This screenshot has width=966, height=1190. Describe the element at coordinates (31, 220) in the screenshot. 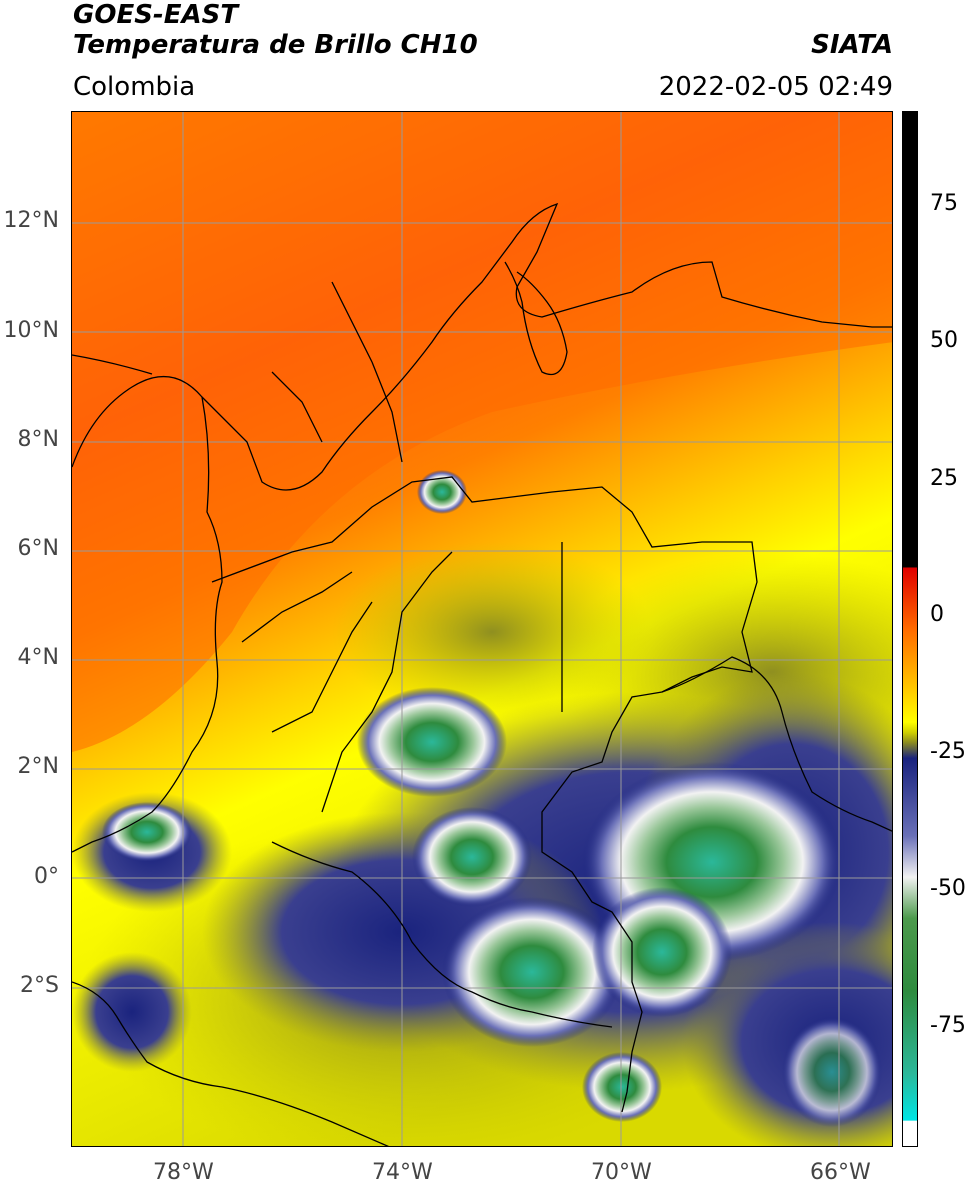

I see `lat-label: 12°N` at that location.